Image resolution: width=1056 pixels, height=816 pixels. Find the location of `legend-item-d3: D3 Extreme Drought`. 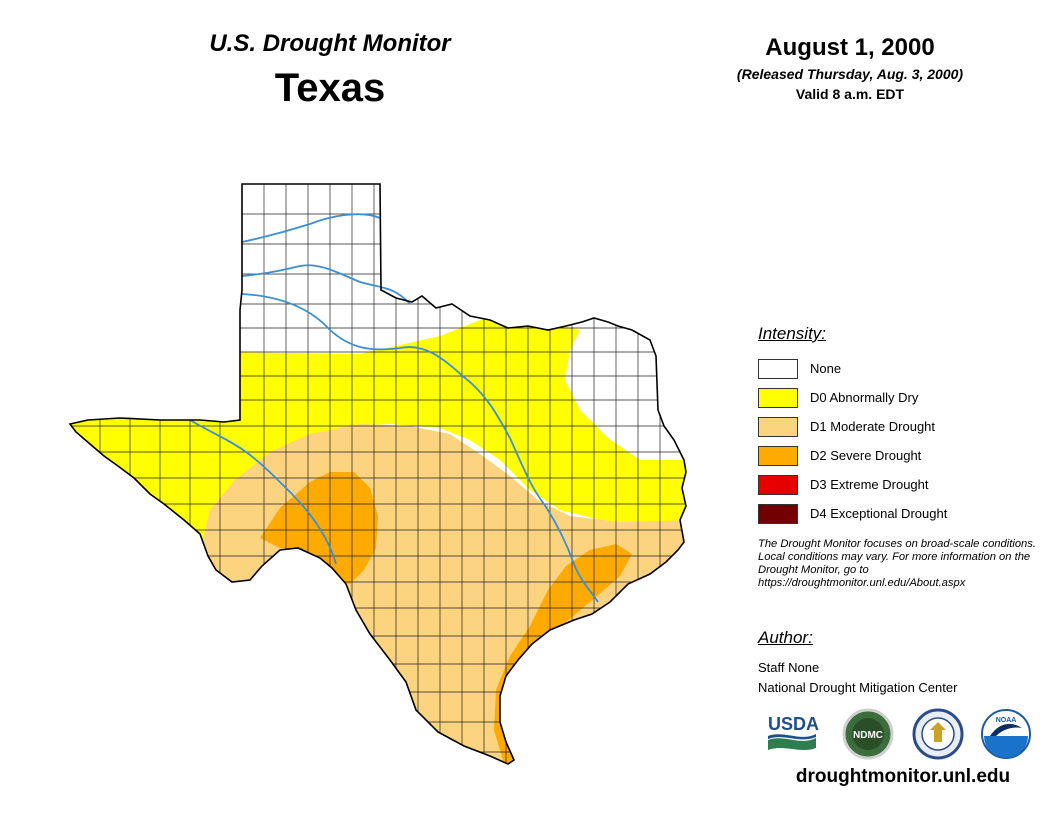

legend-item-d3: D3 Extreme Drought is located at coordinates (903, 484).